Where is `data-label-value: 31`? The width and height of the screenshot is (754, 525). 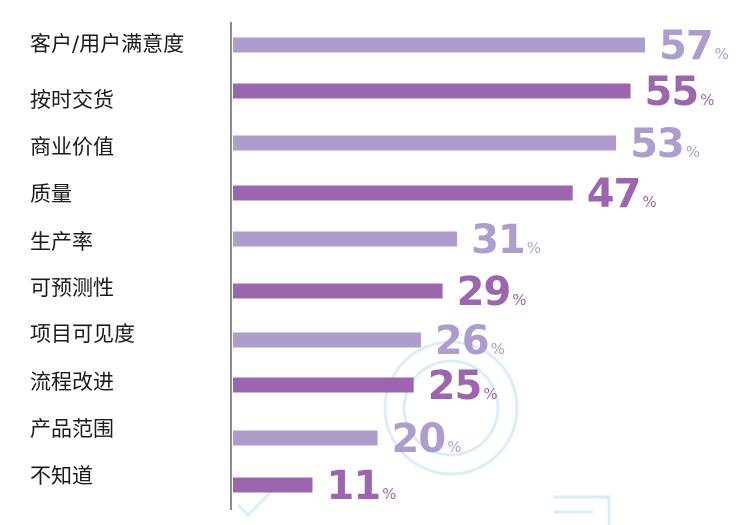
data-label-value: 31 is located at coordinates (498, 240).